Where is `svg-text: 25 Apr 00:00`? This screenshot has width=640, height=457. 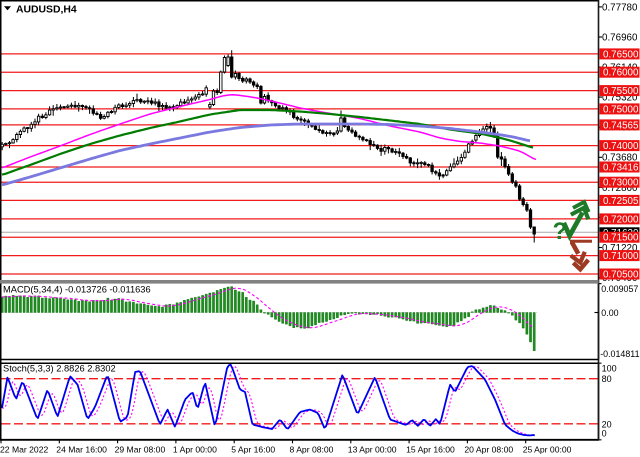 svg-text: 25 Apr 00:00 is located at coordinates (547, 449).